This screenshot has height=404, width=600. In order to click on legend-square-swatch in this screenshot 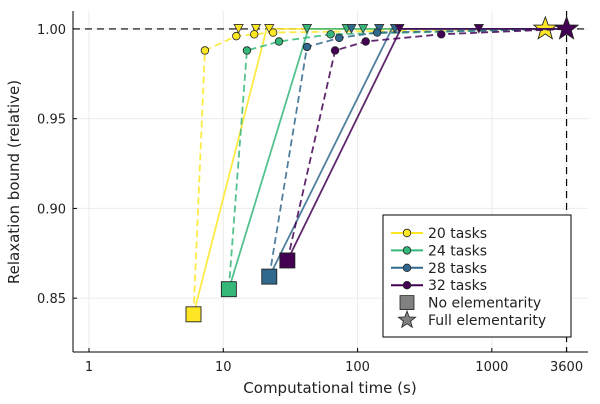, I will do `click(407, 303)`.